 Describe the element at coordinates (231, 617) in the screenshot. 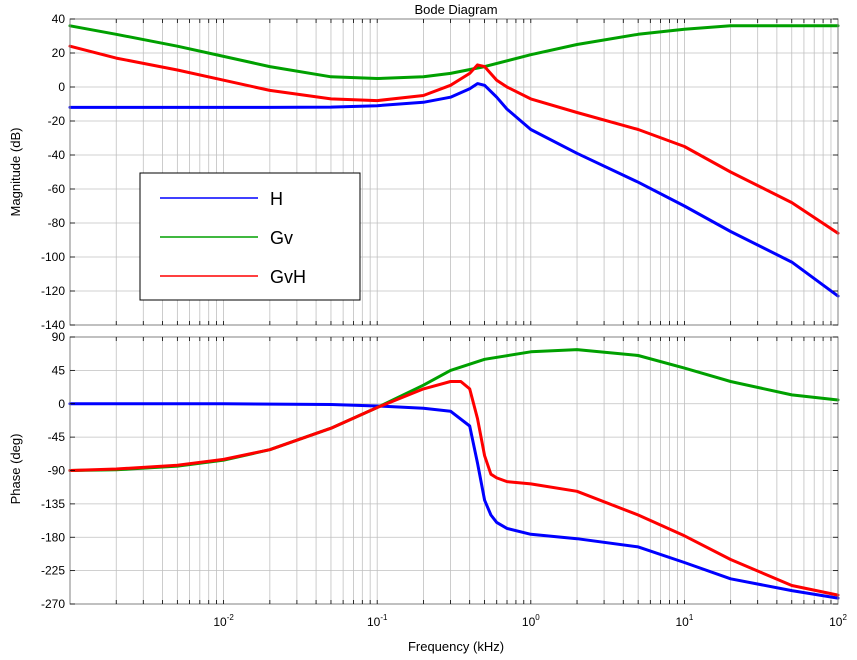

I see `x-tick-exponent: -2` at that location.